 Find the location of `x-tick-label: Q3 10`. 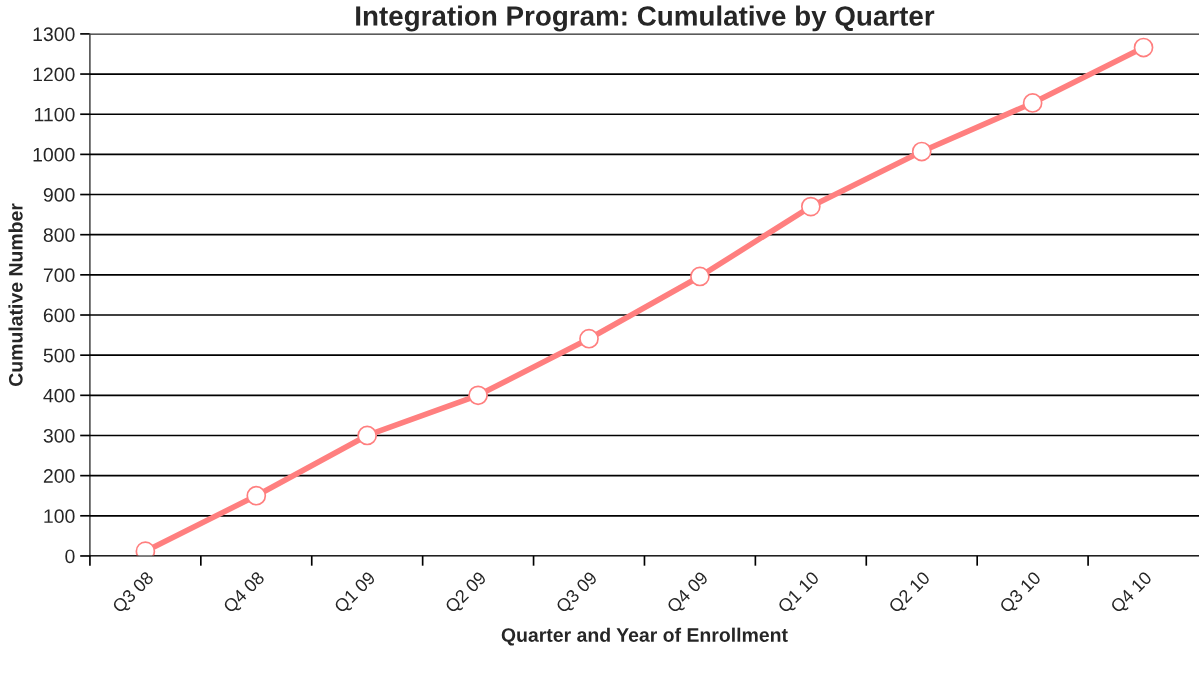

x-tick-label: Q3 10 is located at coordinates (1021, 593).